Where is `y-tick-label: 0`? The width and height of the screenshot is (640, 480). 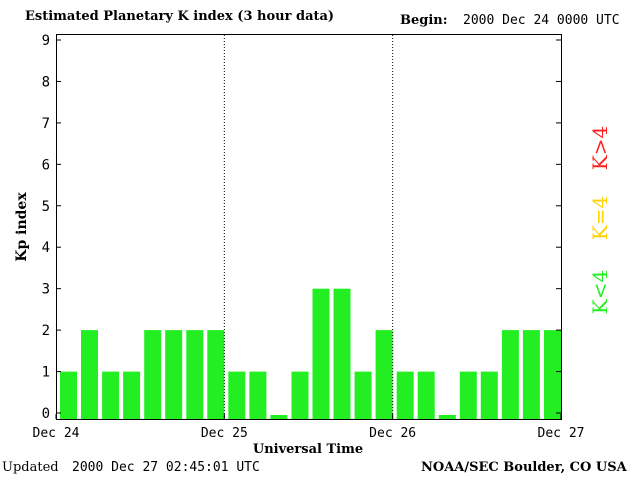
y-tick-label: 0 is located at coordinates (46, 414).